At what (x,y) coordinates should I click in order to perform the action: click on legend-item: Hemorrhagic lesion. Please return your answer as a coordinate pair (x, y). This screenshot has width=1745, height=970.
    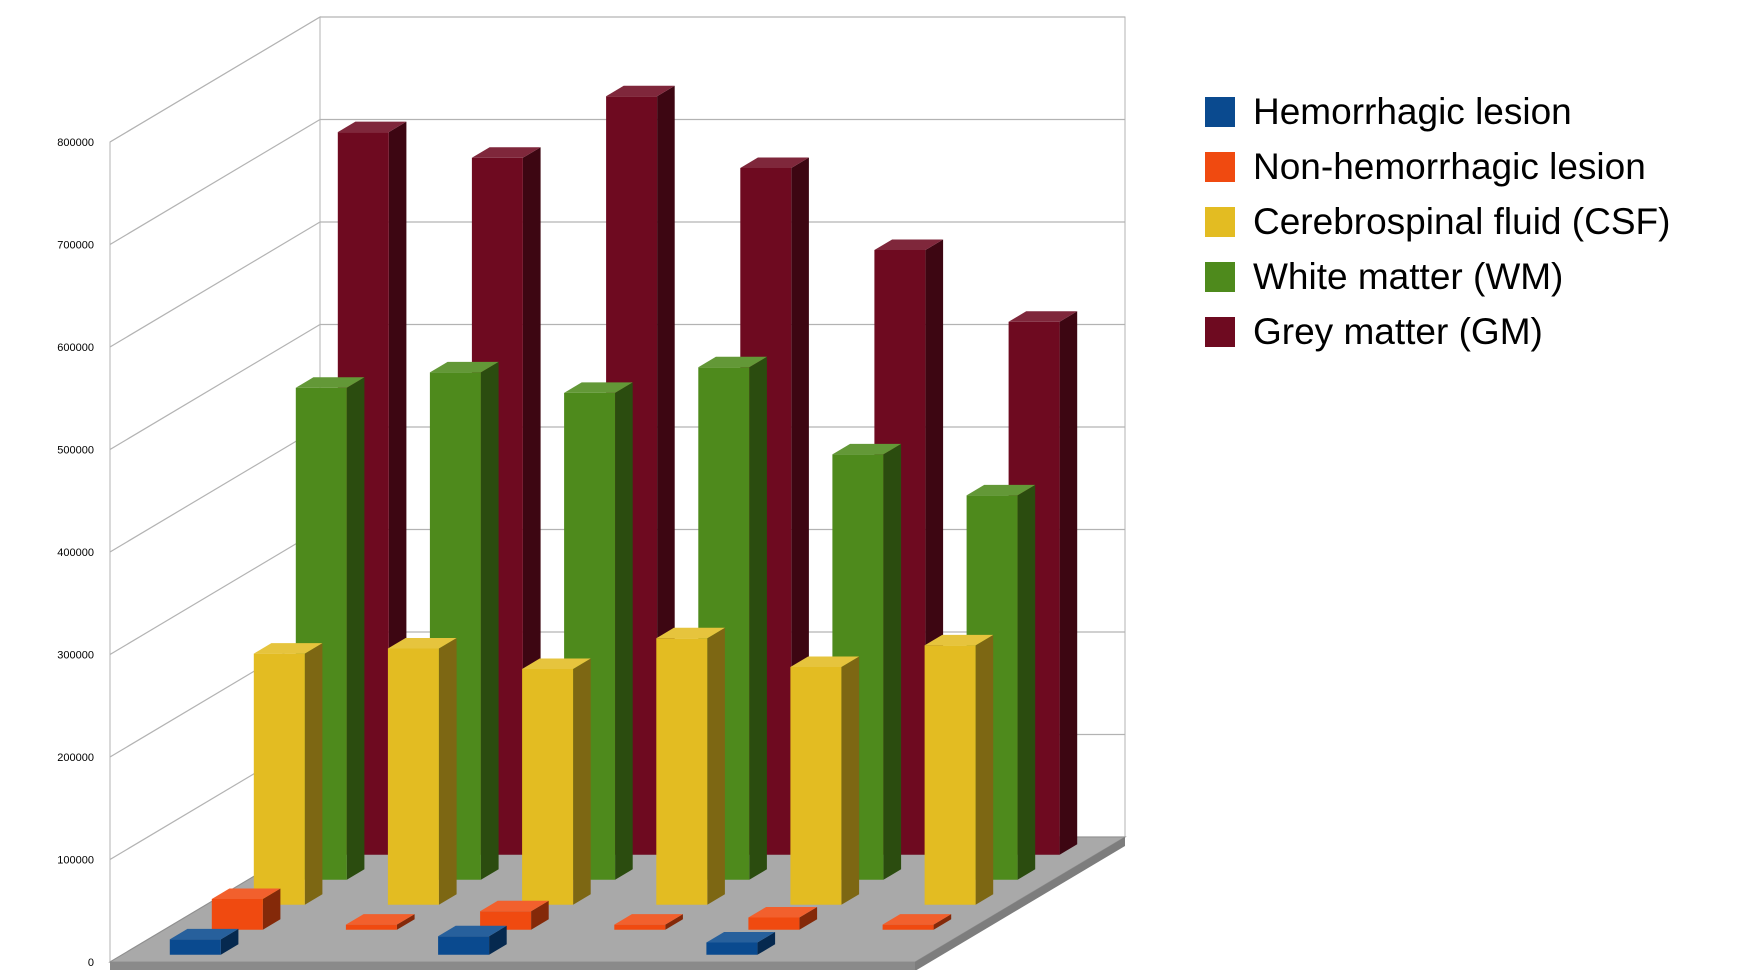
    Looking at the image, I should click on (1437, 111).